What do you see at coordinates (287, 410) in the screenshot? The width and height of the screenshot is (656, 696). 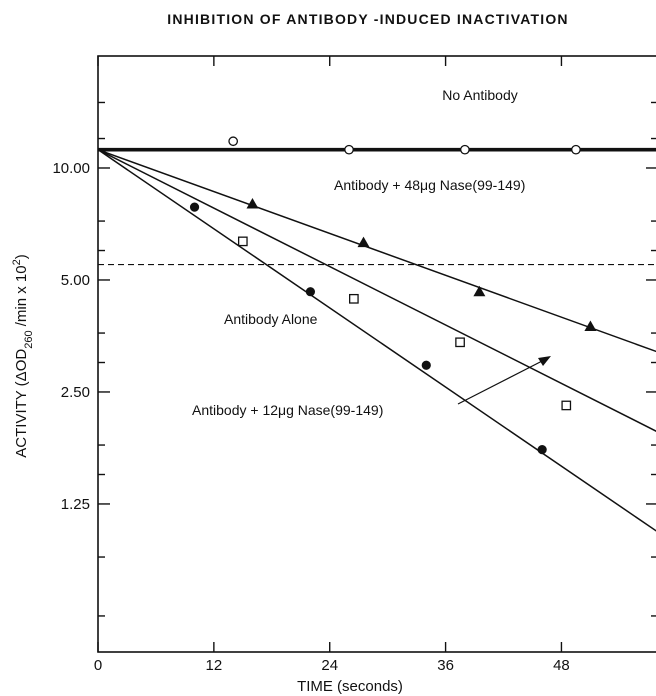 I see `series-label-antibody-12: Antibody + 12μg Nase(99-149)` at bounding box center [287, 410].